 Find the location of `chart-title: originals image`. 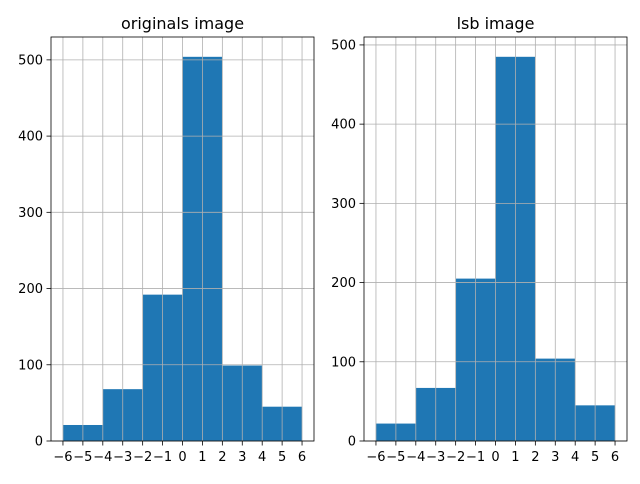

chart-title: originals image is located at coordinates (182, 23).